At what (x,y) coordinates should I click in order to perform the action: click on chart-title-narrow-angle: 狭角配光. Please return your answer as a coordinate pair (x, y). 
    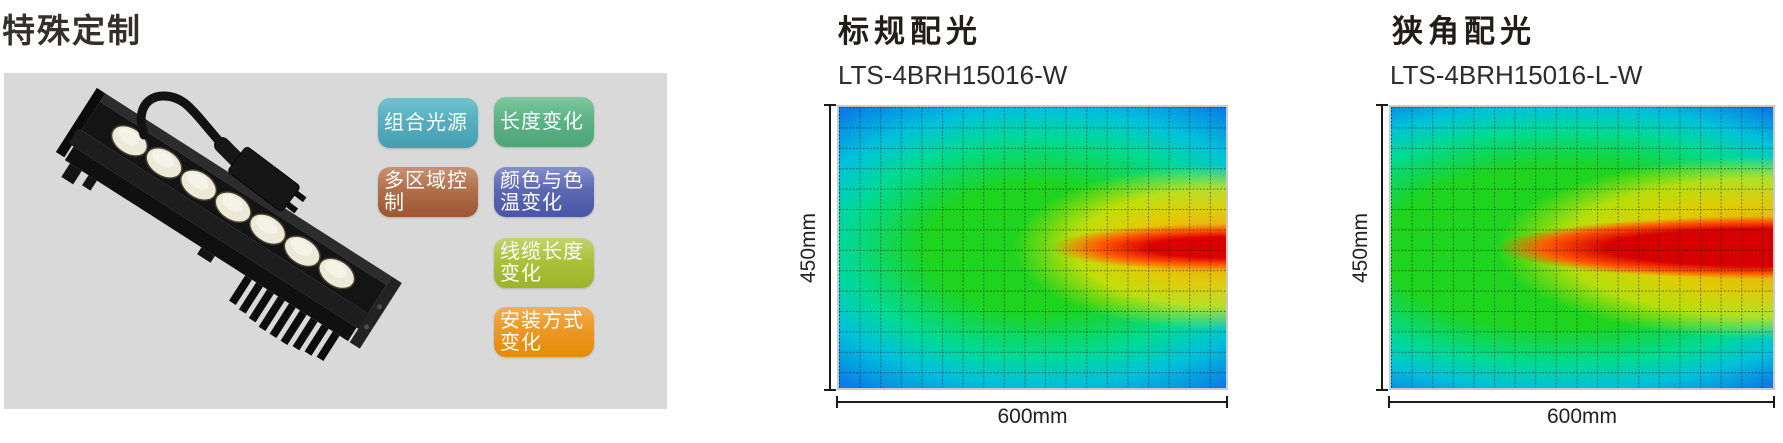
    Looking at the image, I should click on (1464, 31).